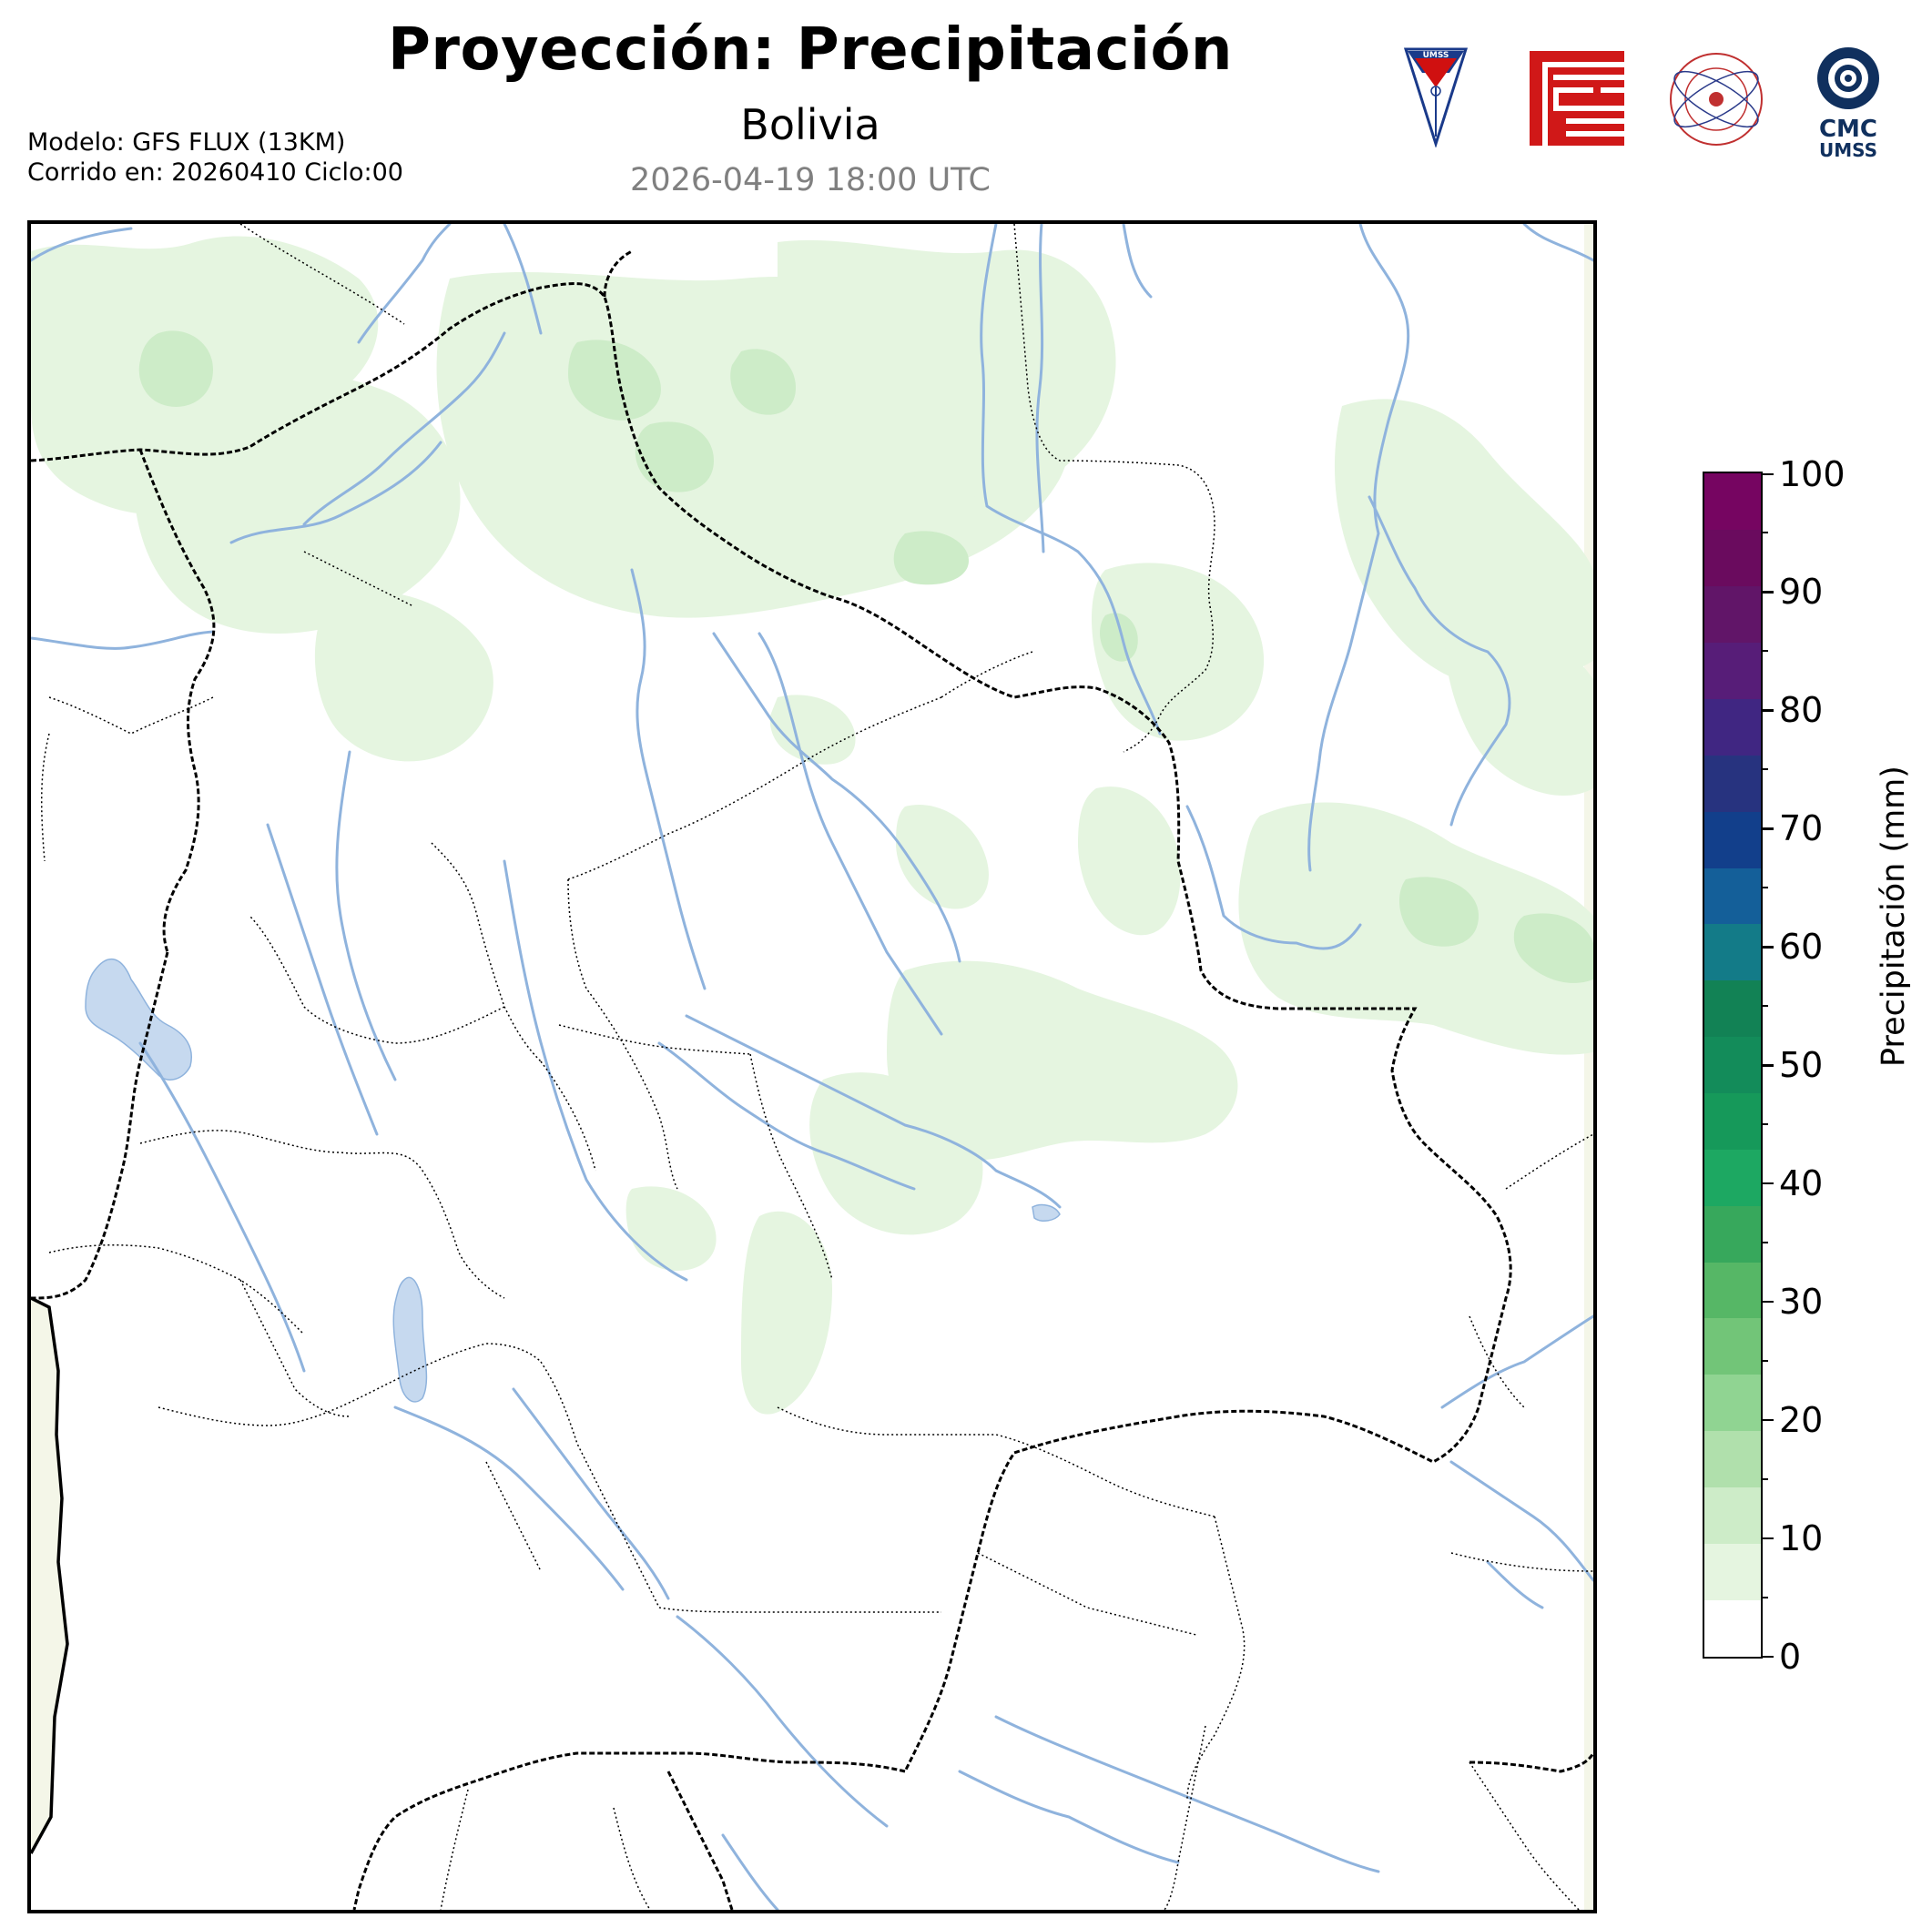 The width and height of the screenshot is (1932, 1928). Describe the element at coordinates (810, 50) in the screenshot. I see `page-title: Proyección: Precipitación` at that location.